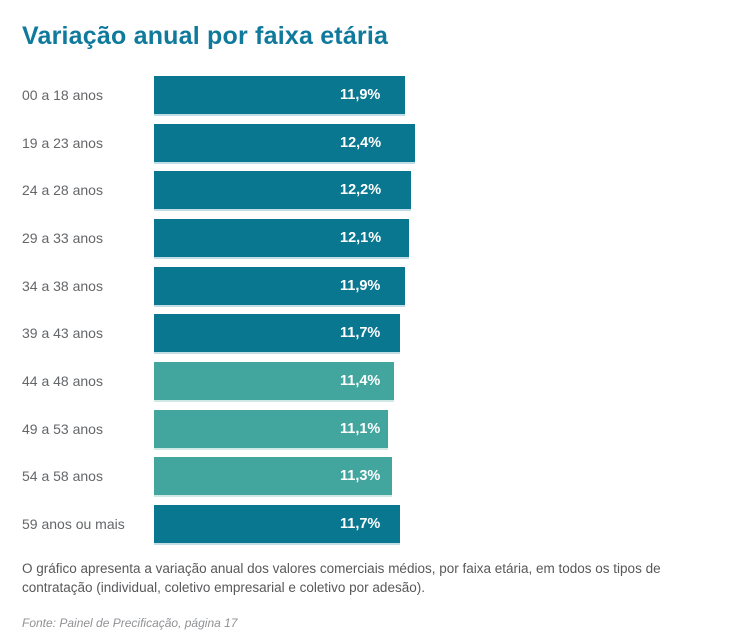 The height and width of the screenshot is (639, 750). I want to click on chart-row: 39 a 43 anos 11,7%, so click(375, 333).